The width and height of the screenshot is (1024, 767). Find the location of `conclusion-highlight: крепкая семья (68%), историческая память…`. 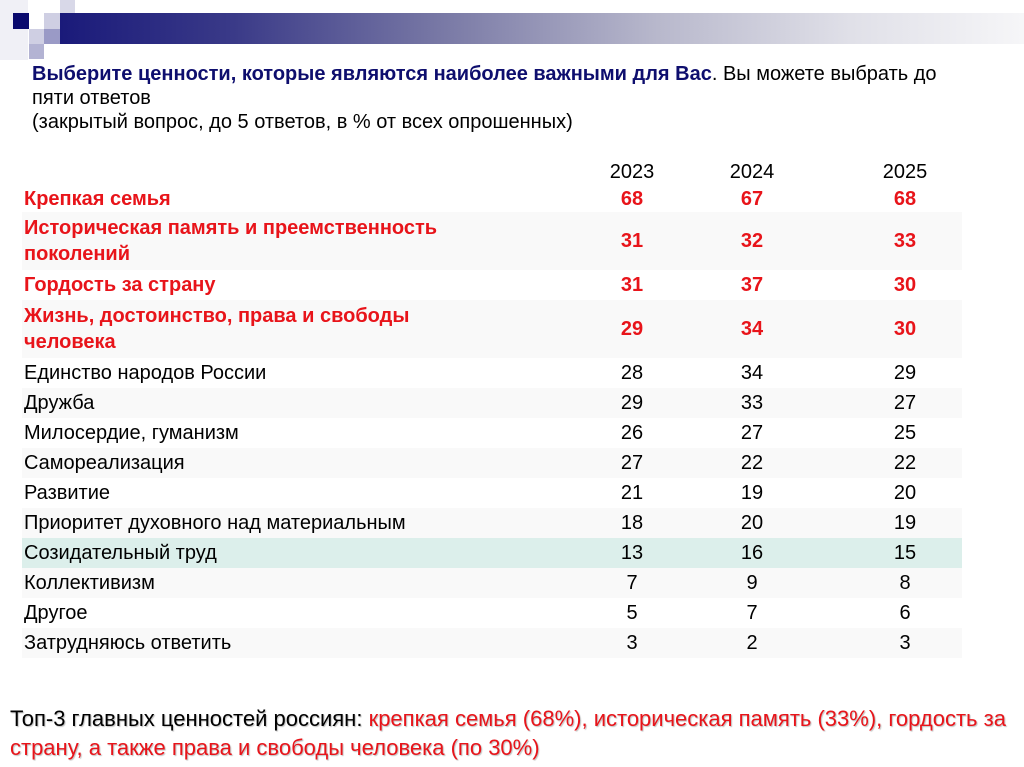

conclusion-highlight: крепкая семья (68%), историческая память… is located at coordinates (508, 733).